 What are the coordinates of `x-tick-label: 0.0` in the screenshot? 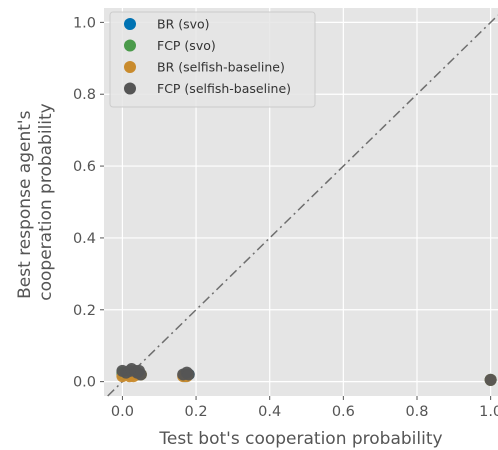 It's located at (122, 412).